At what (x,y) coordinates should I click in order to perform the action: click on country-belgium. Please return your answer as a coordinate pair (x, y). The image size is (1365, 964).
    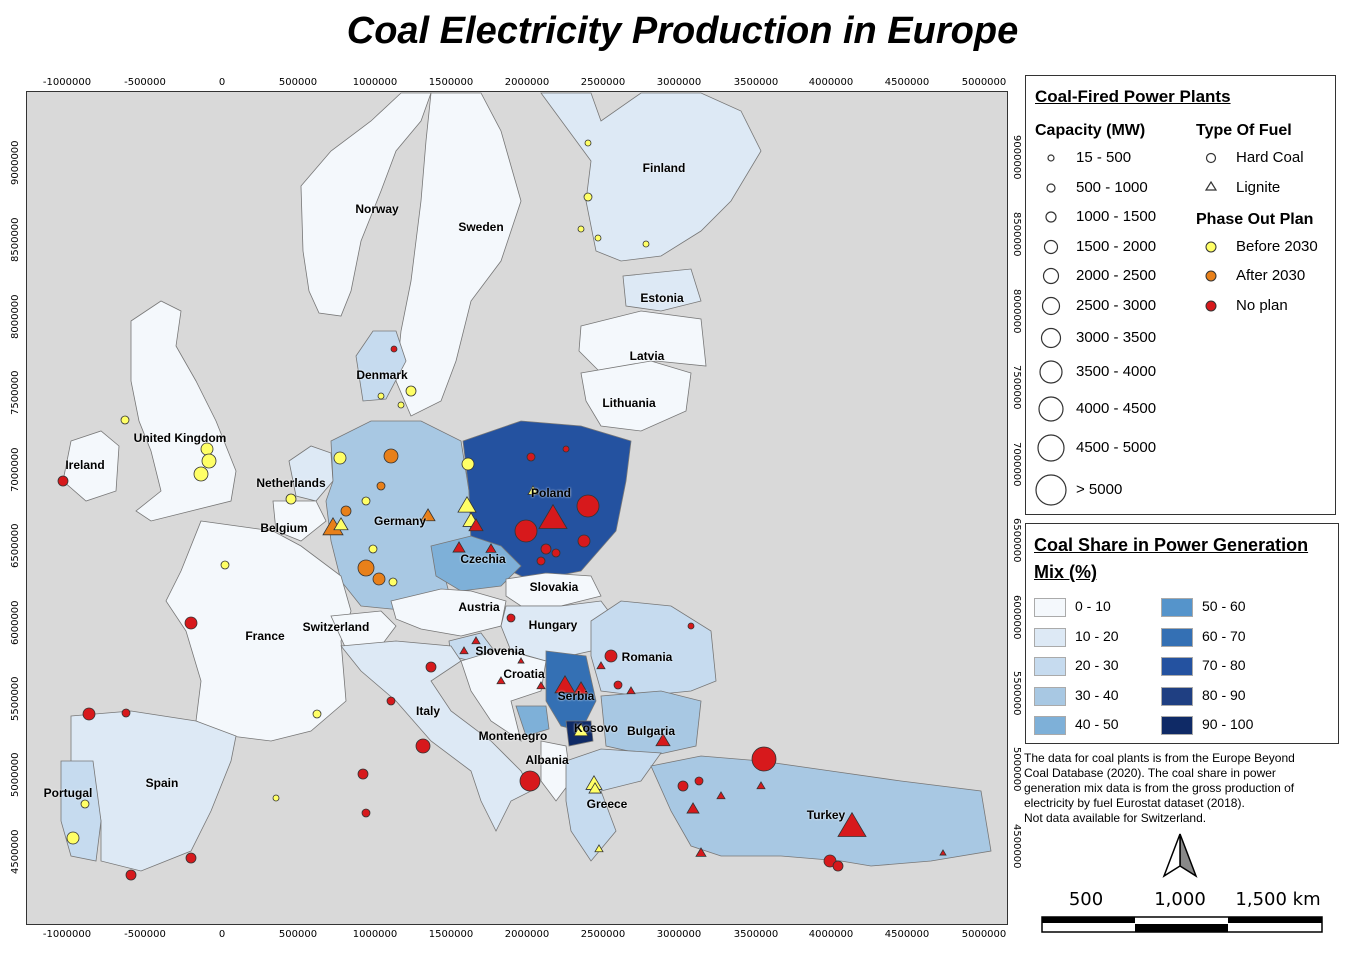
    Looking at the image, I should click on (299, 521).